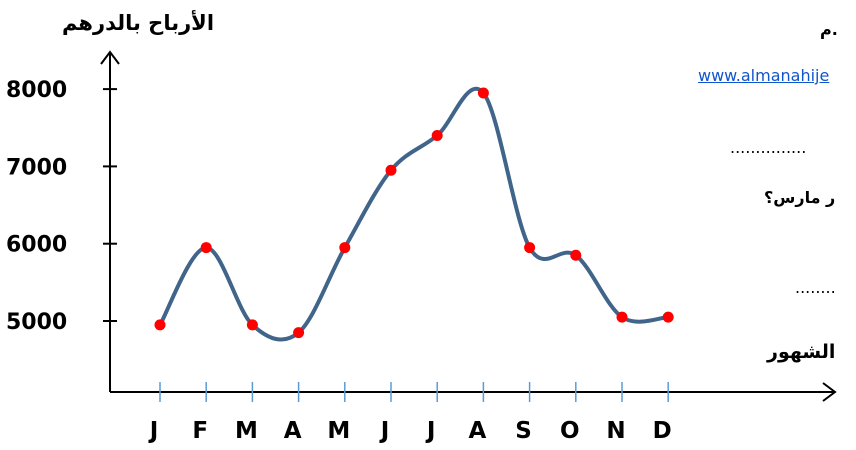  What do you see at coordinates (801, 352) in the screenshot?
I see `x-axis-word: الشهور` at bounding box center [801, 352].